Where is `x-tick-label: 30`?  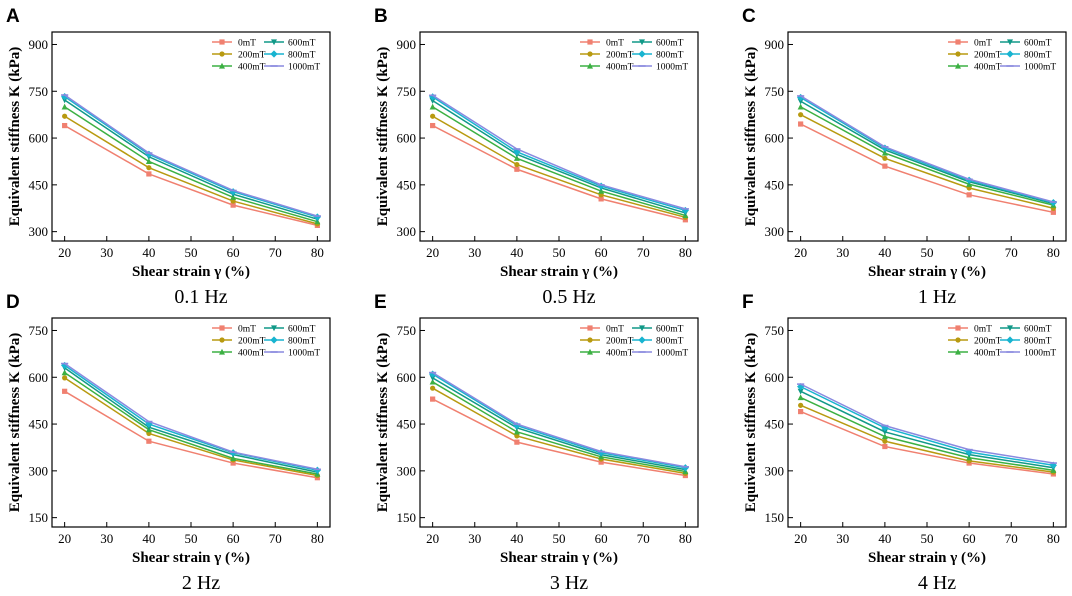 x-tick-label: 30 is located at coordinates (842, 252).